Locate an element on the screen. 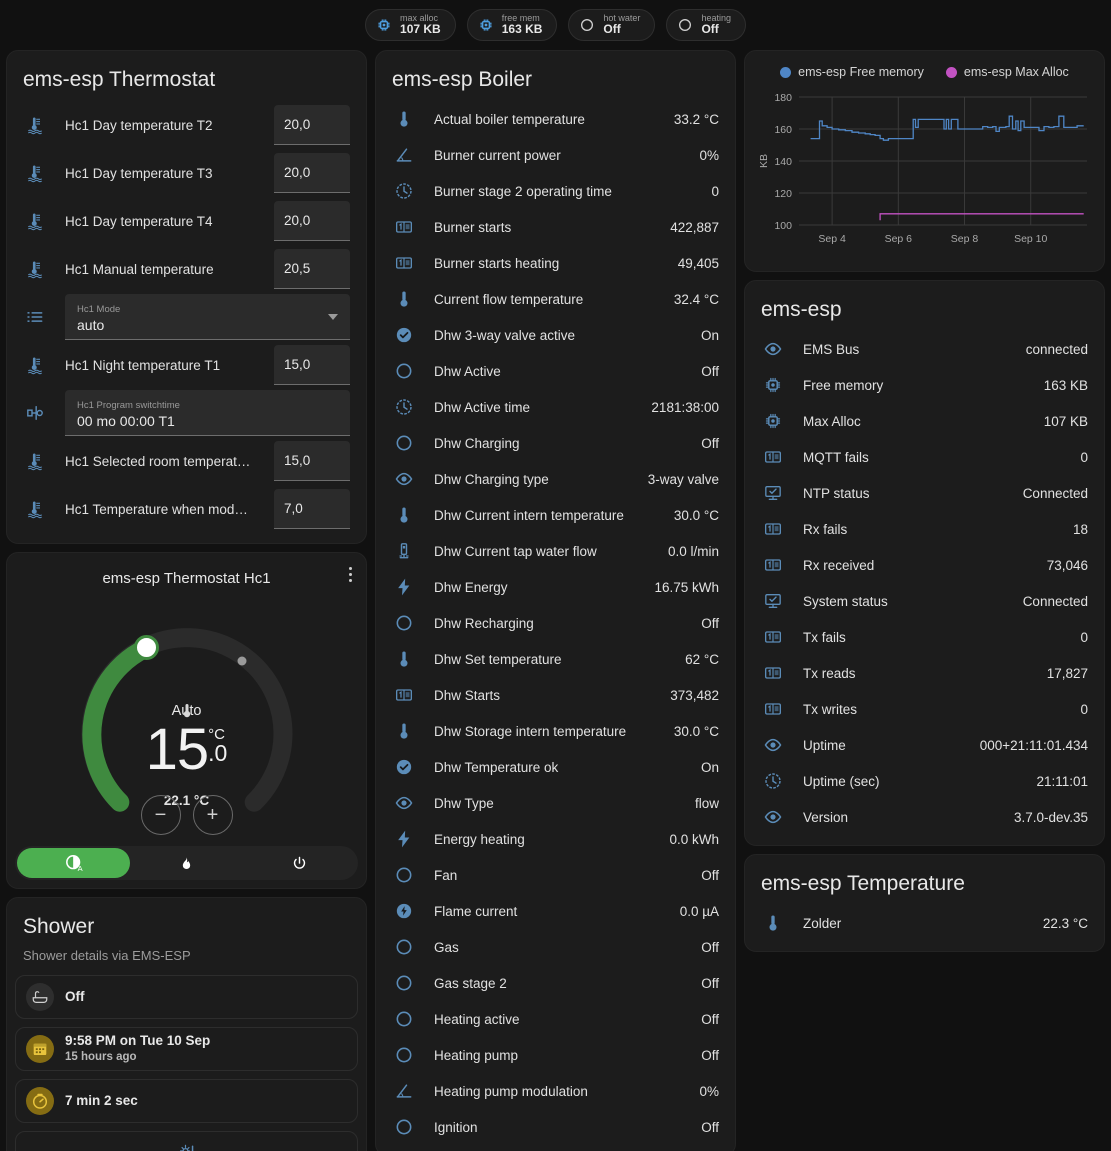 This screenshot has width=1111, height=1151. entity-row: Gas Off is located at coordinates (555, 947).